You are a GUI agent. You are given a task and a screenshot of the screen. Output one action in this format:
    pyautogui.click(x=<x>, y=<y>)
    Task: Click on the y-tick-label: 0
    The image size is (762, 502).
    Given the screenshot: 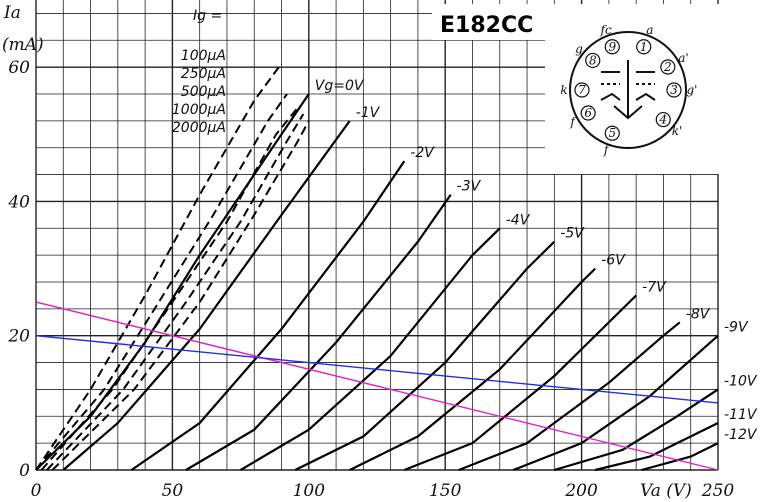 What is the action you would take?
    pyautogui.click(x=24, y=471)
    